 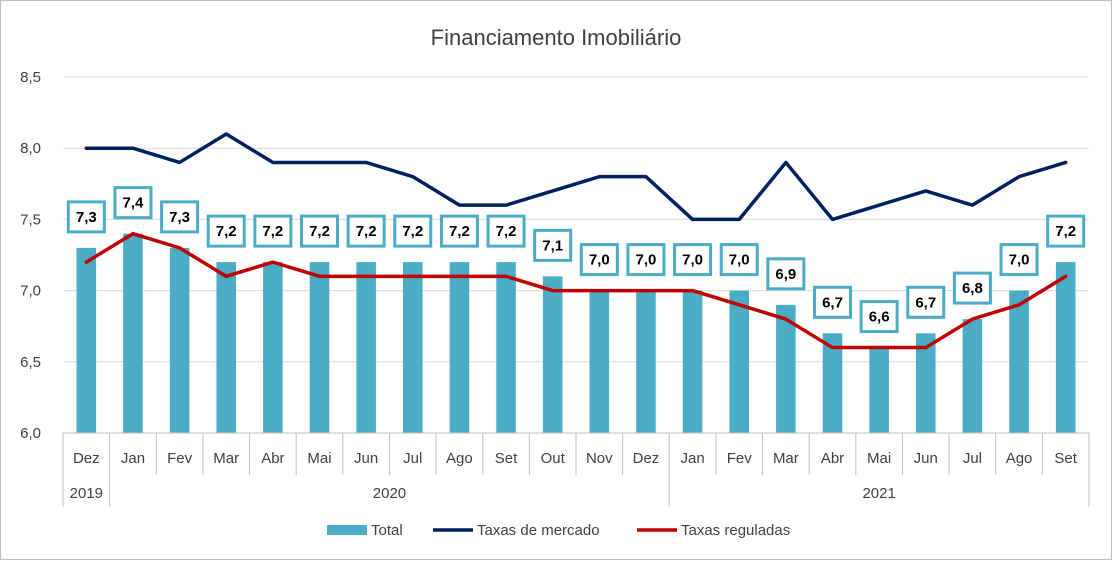 What do you see at coordinates (387, 530) in the screenshot?
I see `legend-label: Total` at bounding box center [387, 530].